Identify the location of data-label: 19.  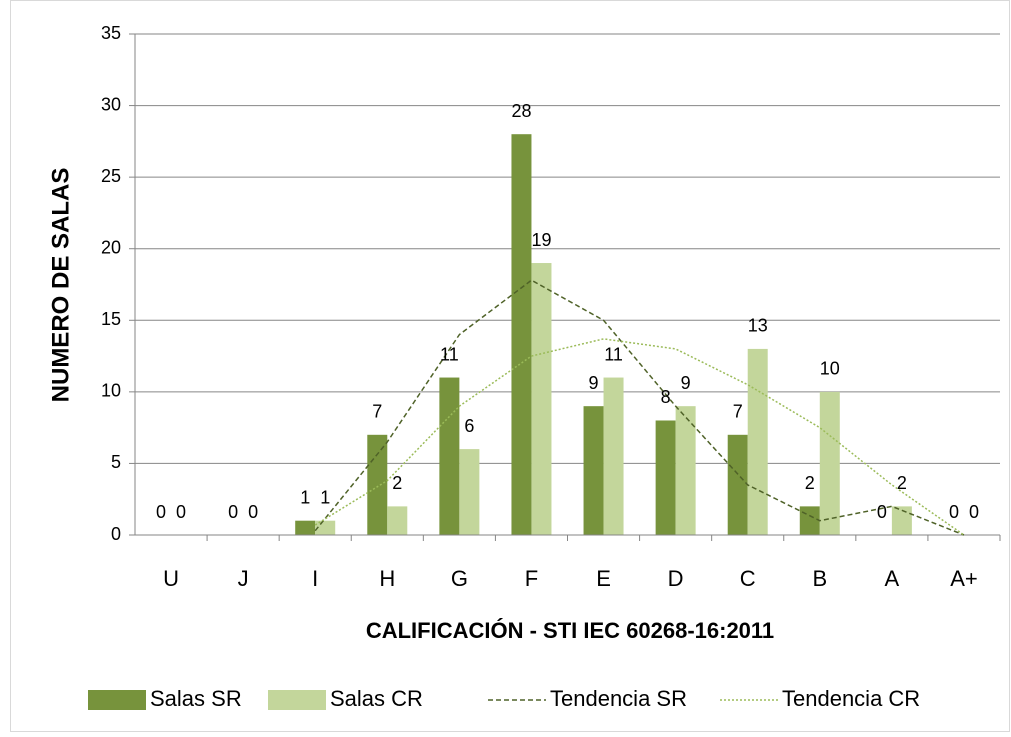
(541, 240).